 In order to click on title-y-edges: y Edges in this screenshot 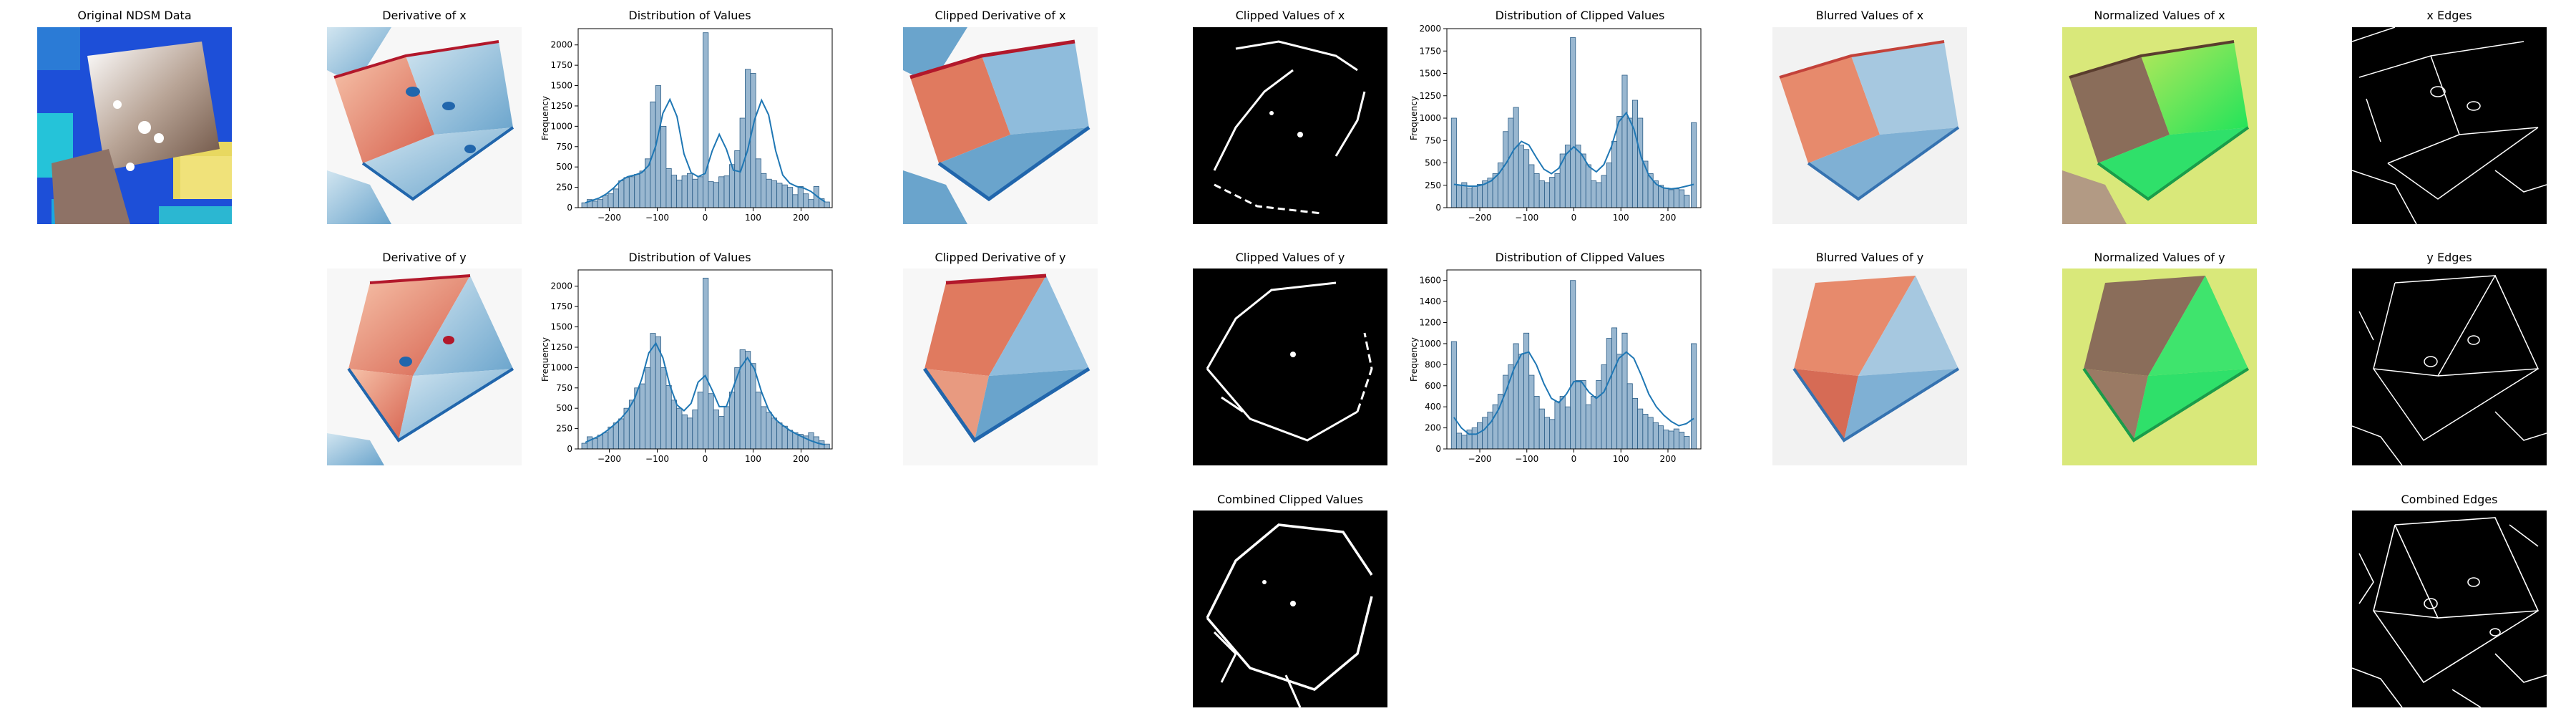, I will do `click(2449, 257)`.